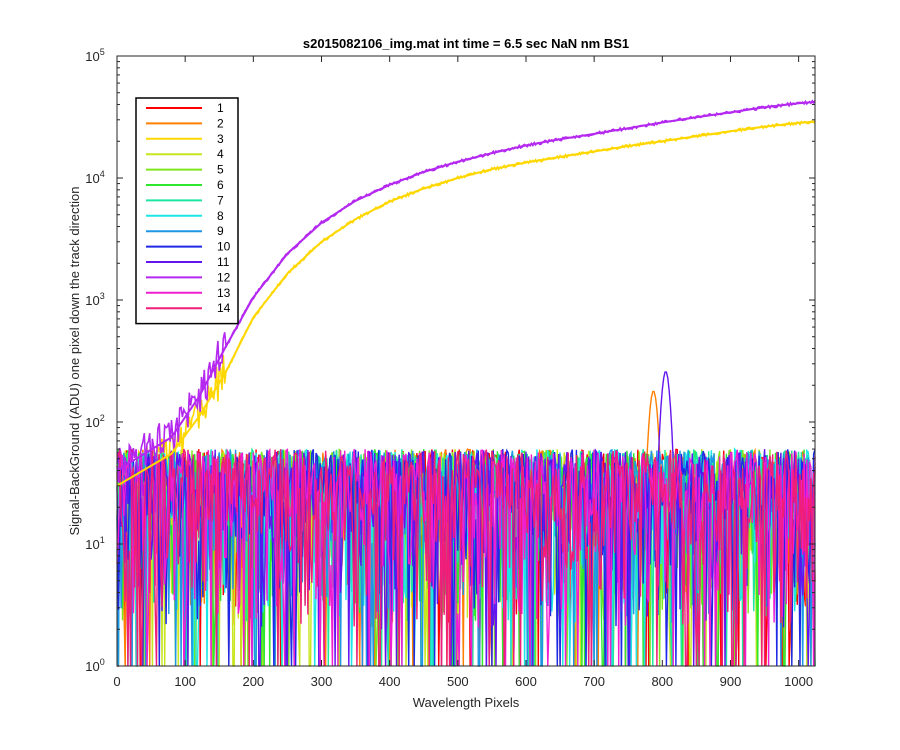 This screenshot has height=750, width=900. What do you see at coordinates (94, 665) in the screenshot?
I see `y-tick-label: 10⁰` at bounding box center [94, 665].